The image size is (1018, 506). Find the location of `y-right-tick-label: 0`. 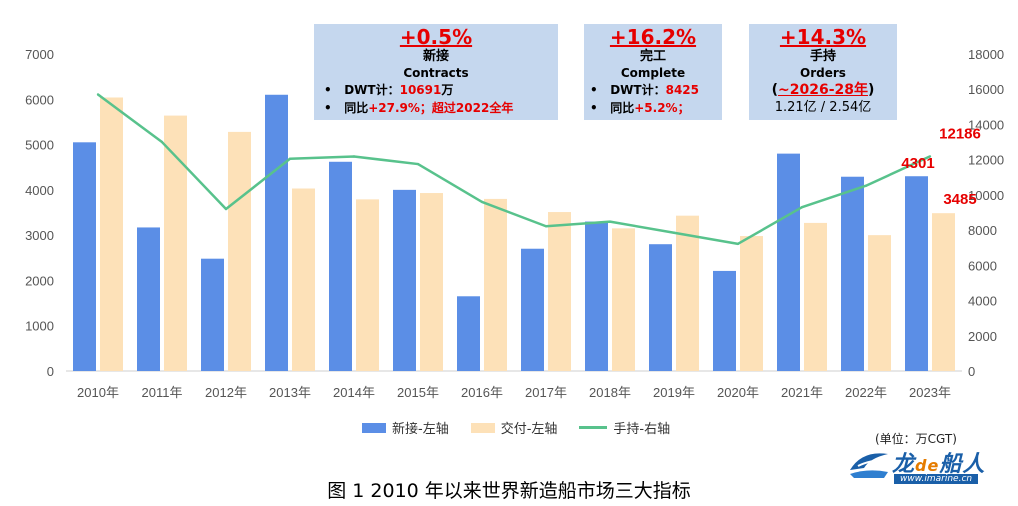

y-right-tick-label: 0 is located at coordinates (971, 371).